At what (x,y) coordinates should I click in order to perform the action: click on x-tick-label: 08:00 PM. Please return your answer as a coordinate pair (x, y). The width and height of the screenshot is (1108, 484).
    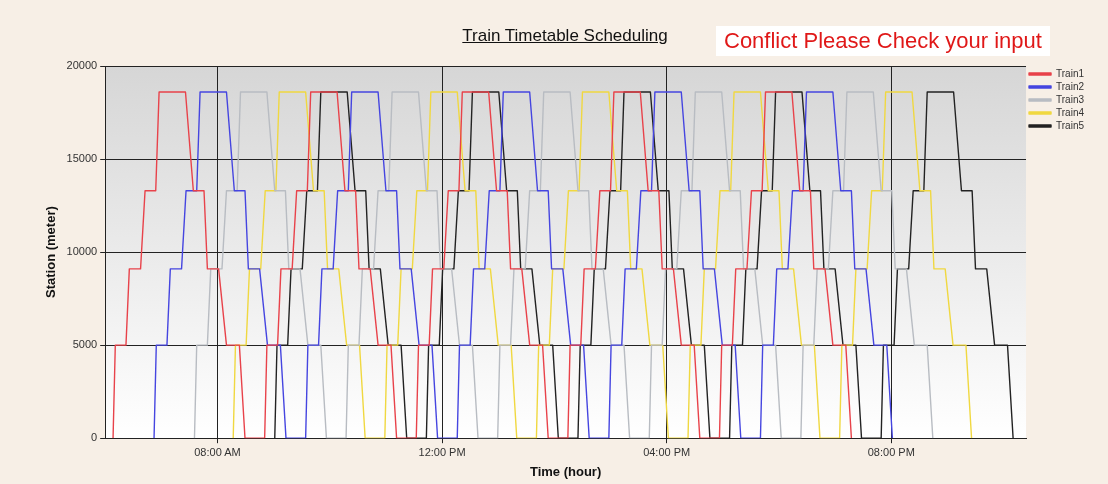
    Looking at the image, I should click on (891, 451).